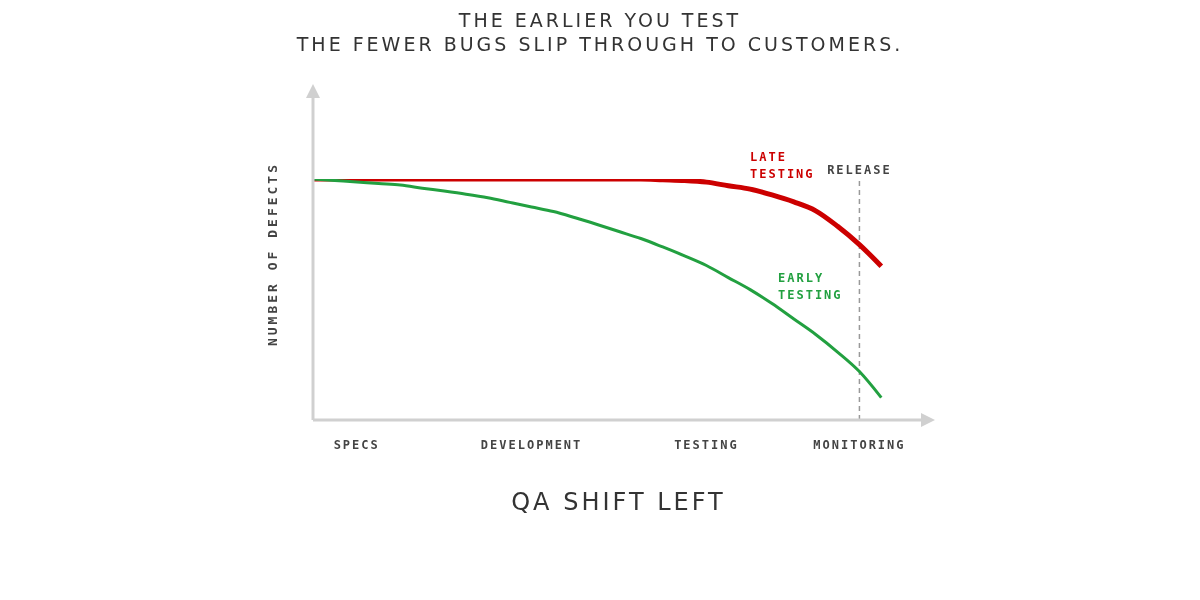  I want to click on x-tick-label: MONITORING, so click(859, 444).